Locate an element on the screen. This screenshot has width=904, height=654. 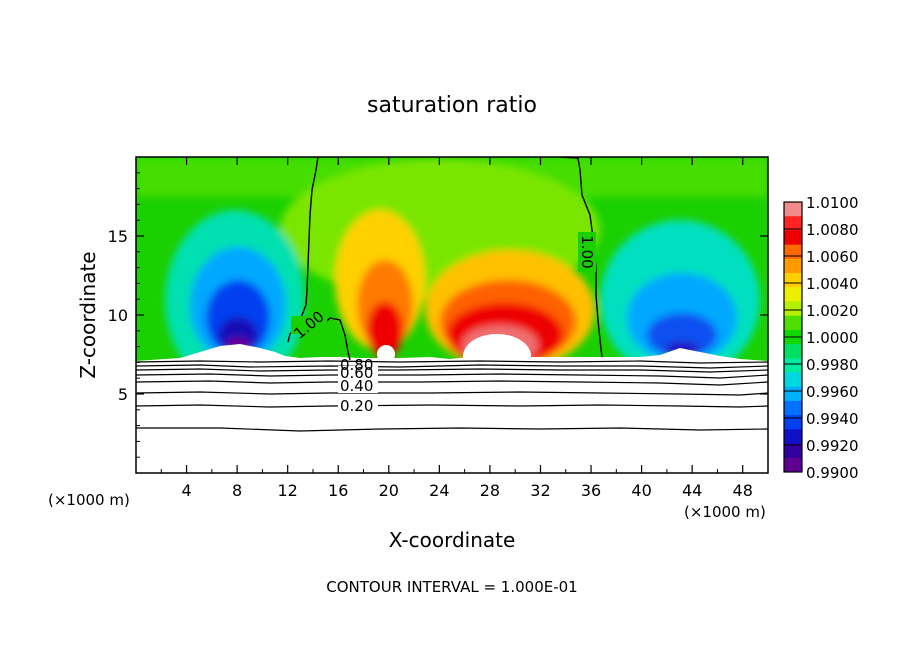
colorbar-label: 0.9900 is located at coordinates (832, 473).